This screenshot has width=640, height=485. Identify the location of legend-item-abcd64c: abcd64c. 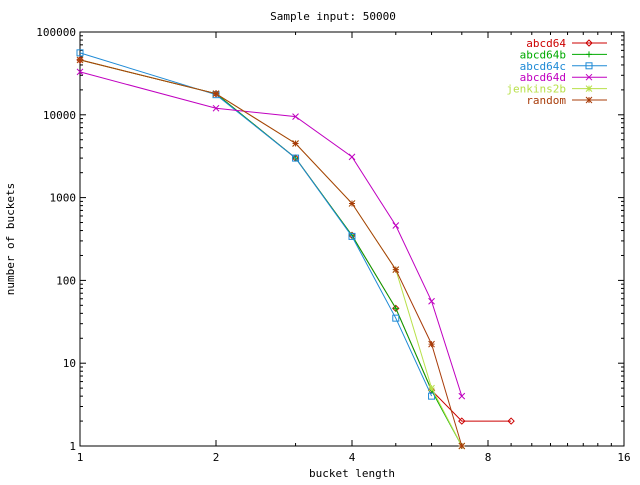
(563, 66).